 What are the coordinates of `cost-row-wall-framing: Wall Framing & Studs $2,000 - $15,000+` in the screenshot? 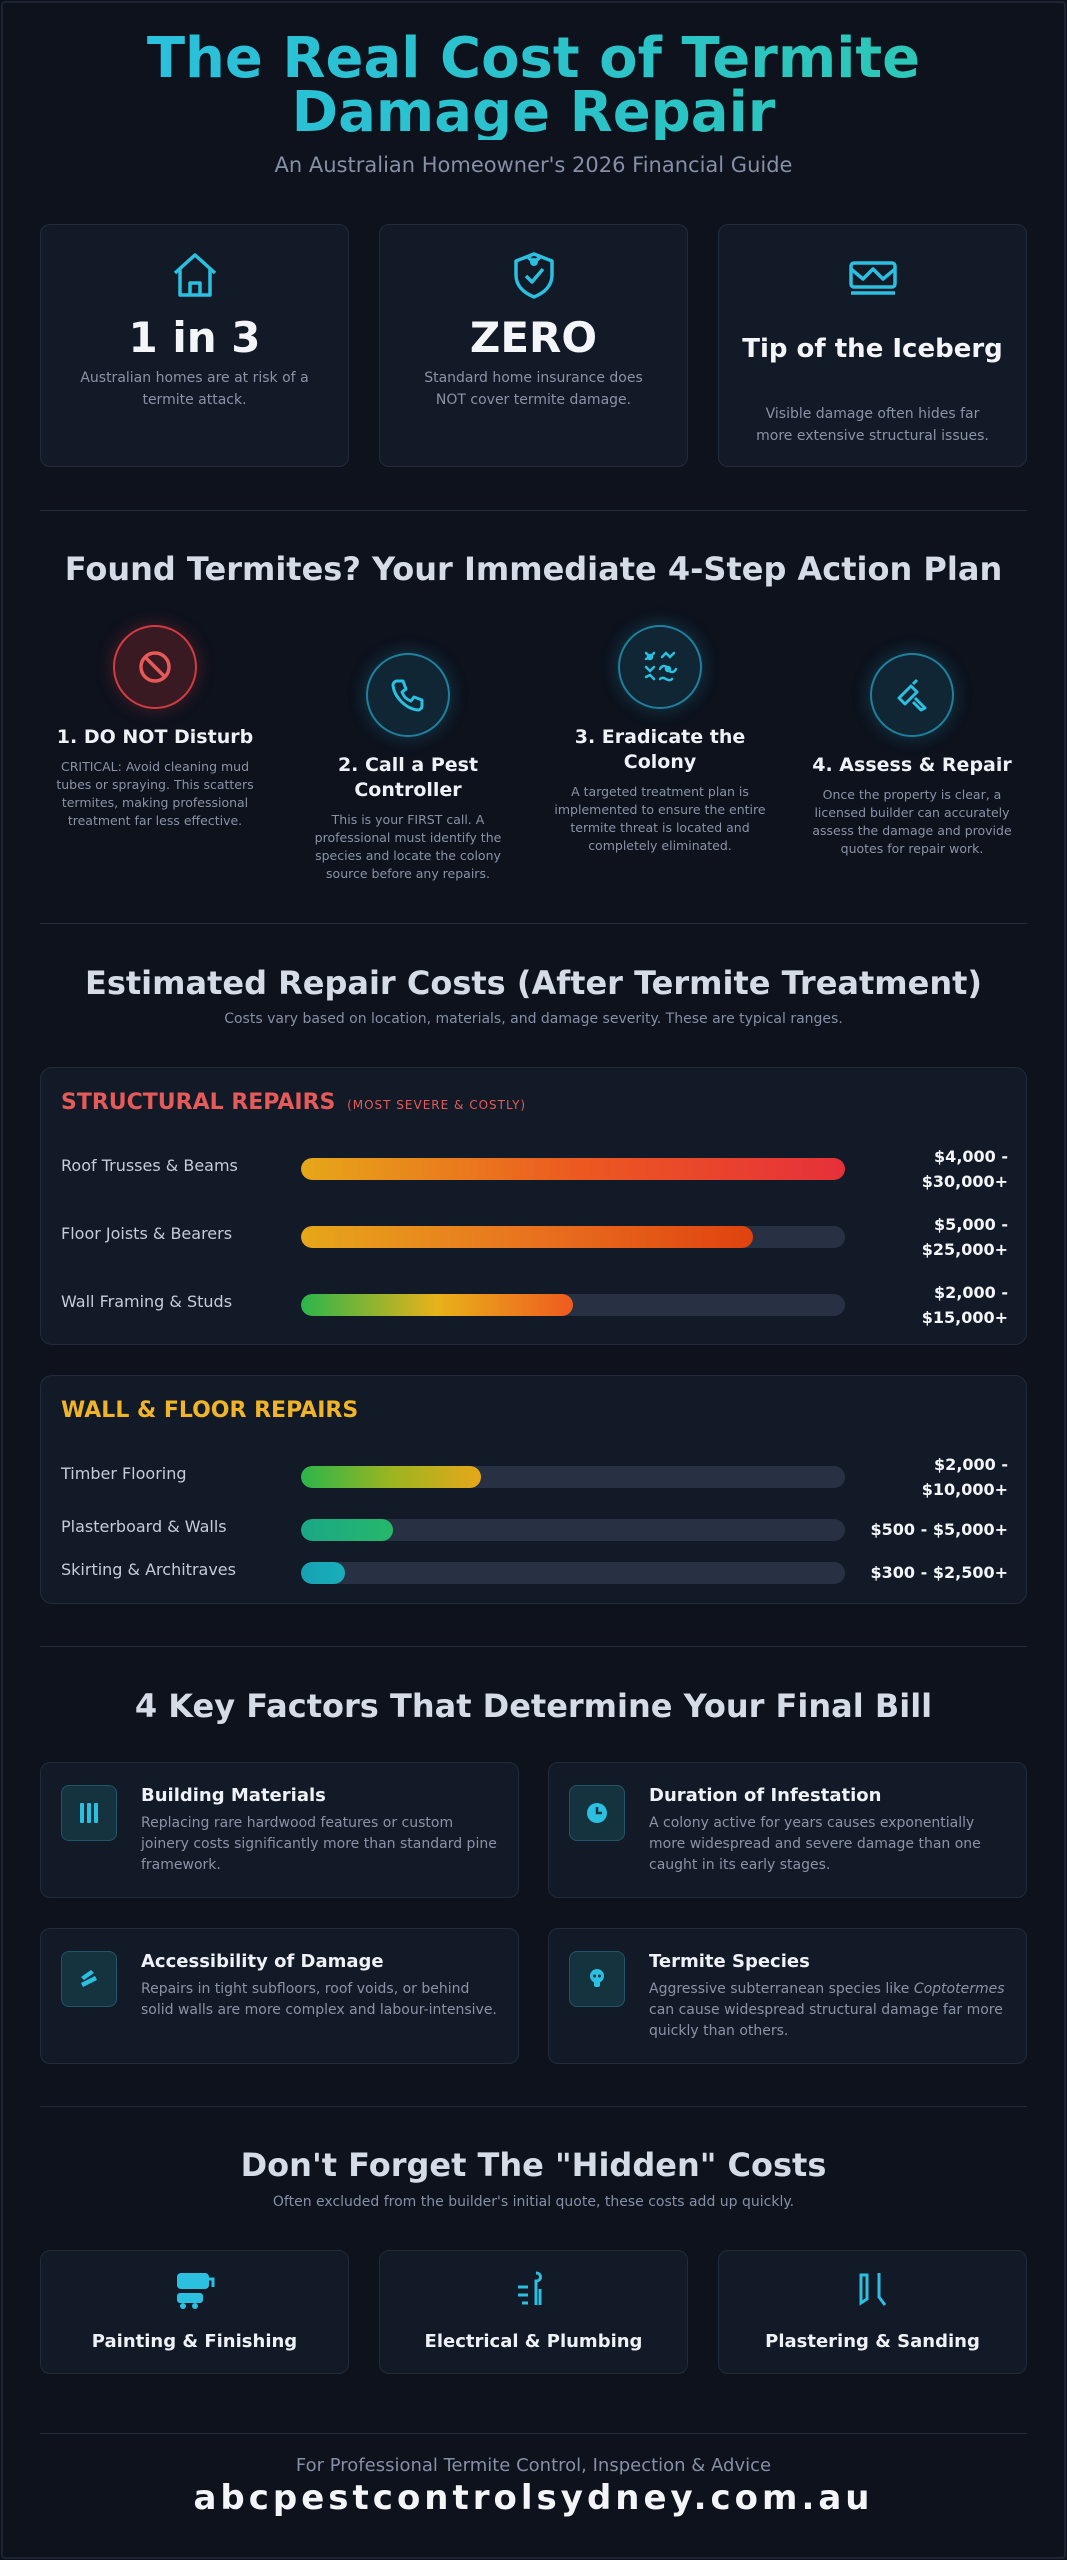 It's located at (534, 1303).